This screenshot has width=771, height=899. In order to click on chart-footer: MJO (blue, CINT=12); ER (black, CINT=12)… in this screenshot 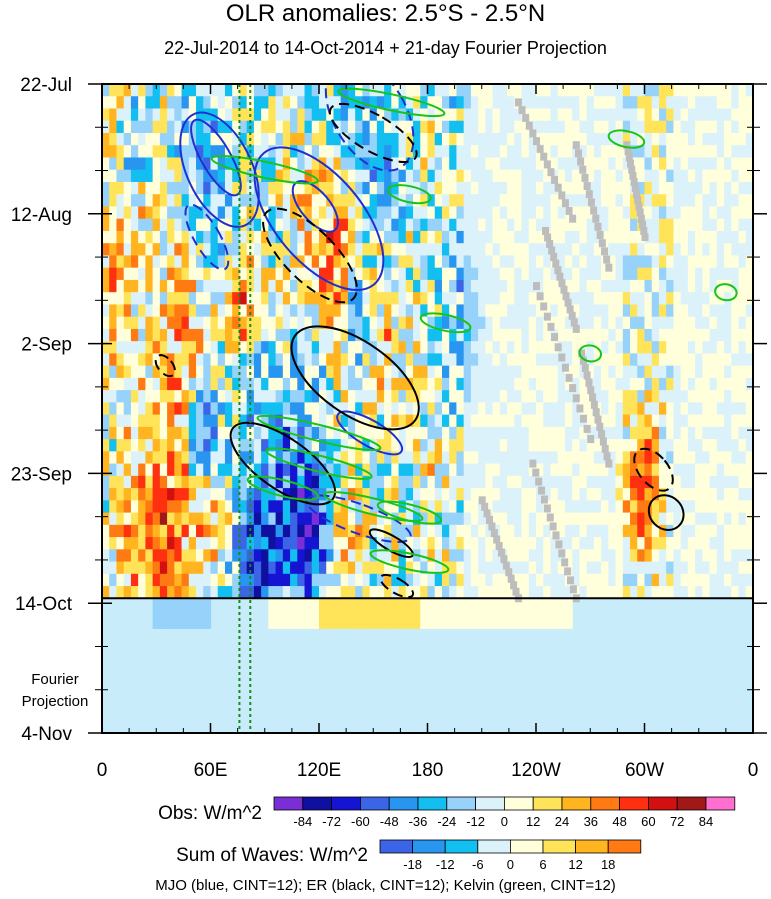, I will do `click(385, 885)`.